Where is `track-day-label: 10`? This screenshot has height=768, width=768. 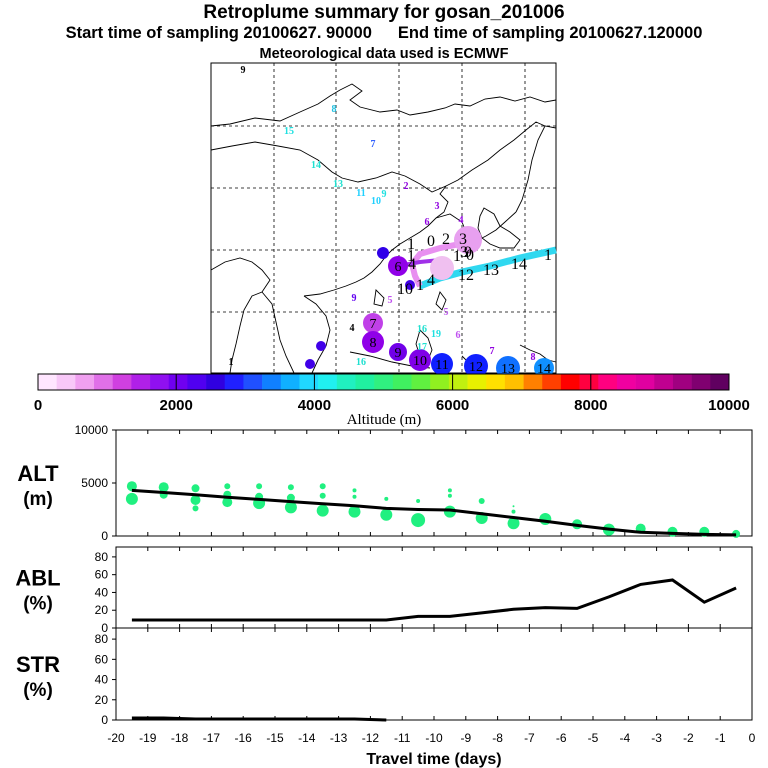
track-day-label: 10 is located at coordinates (405, 289).